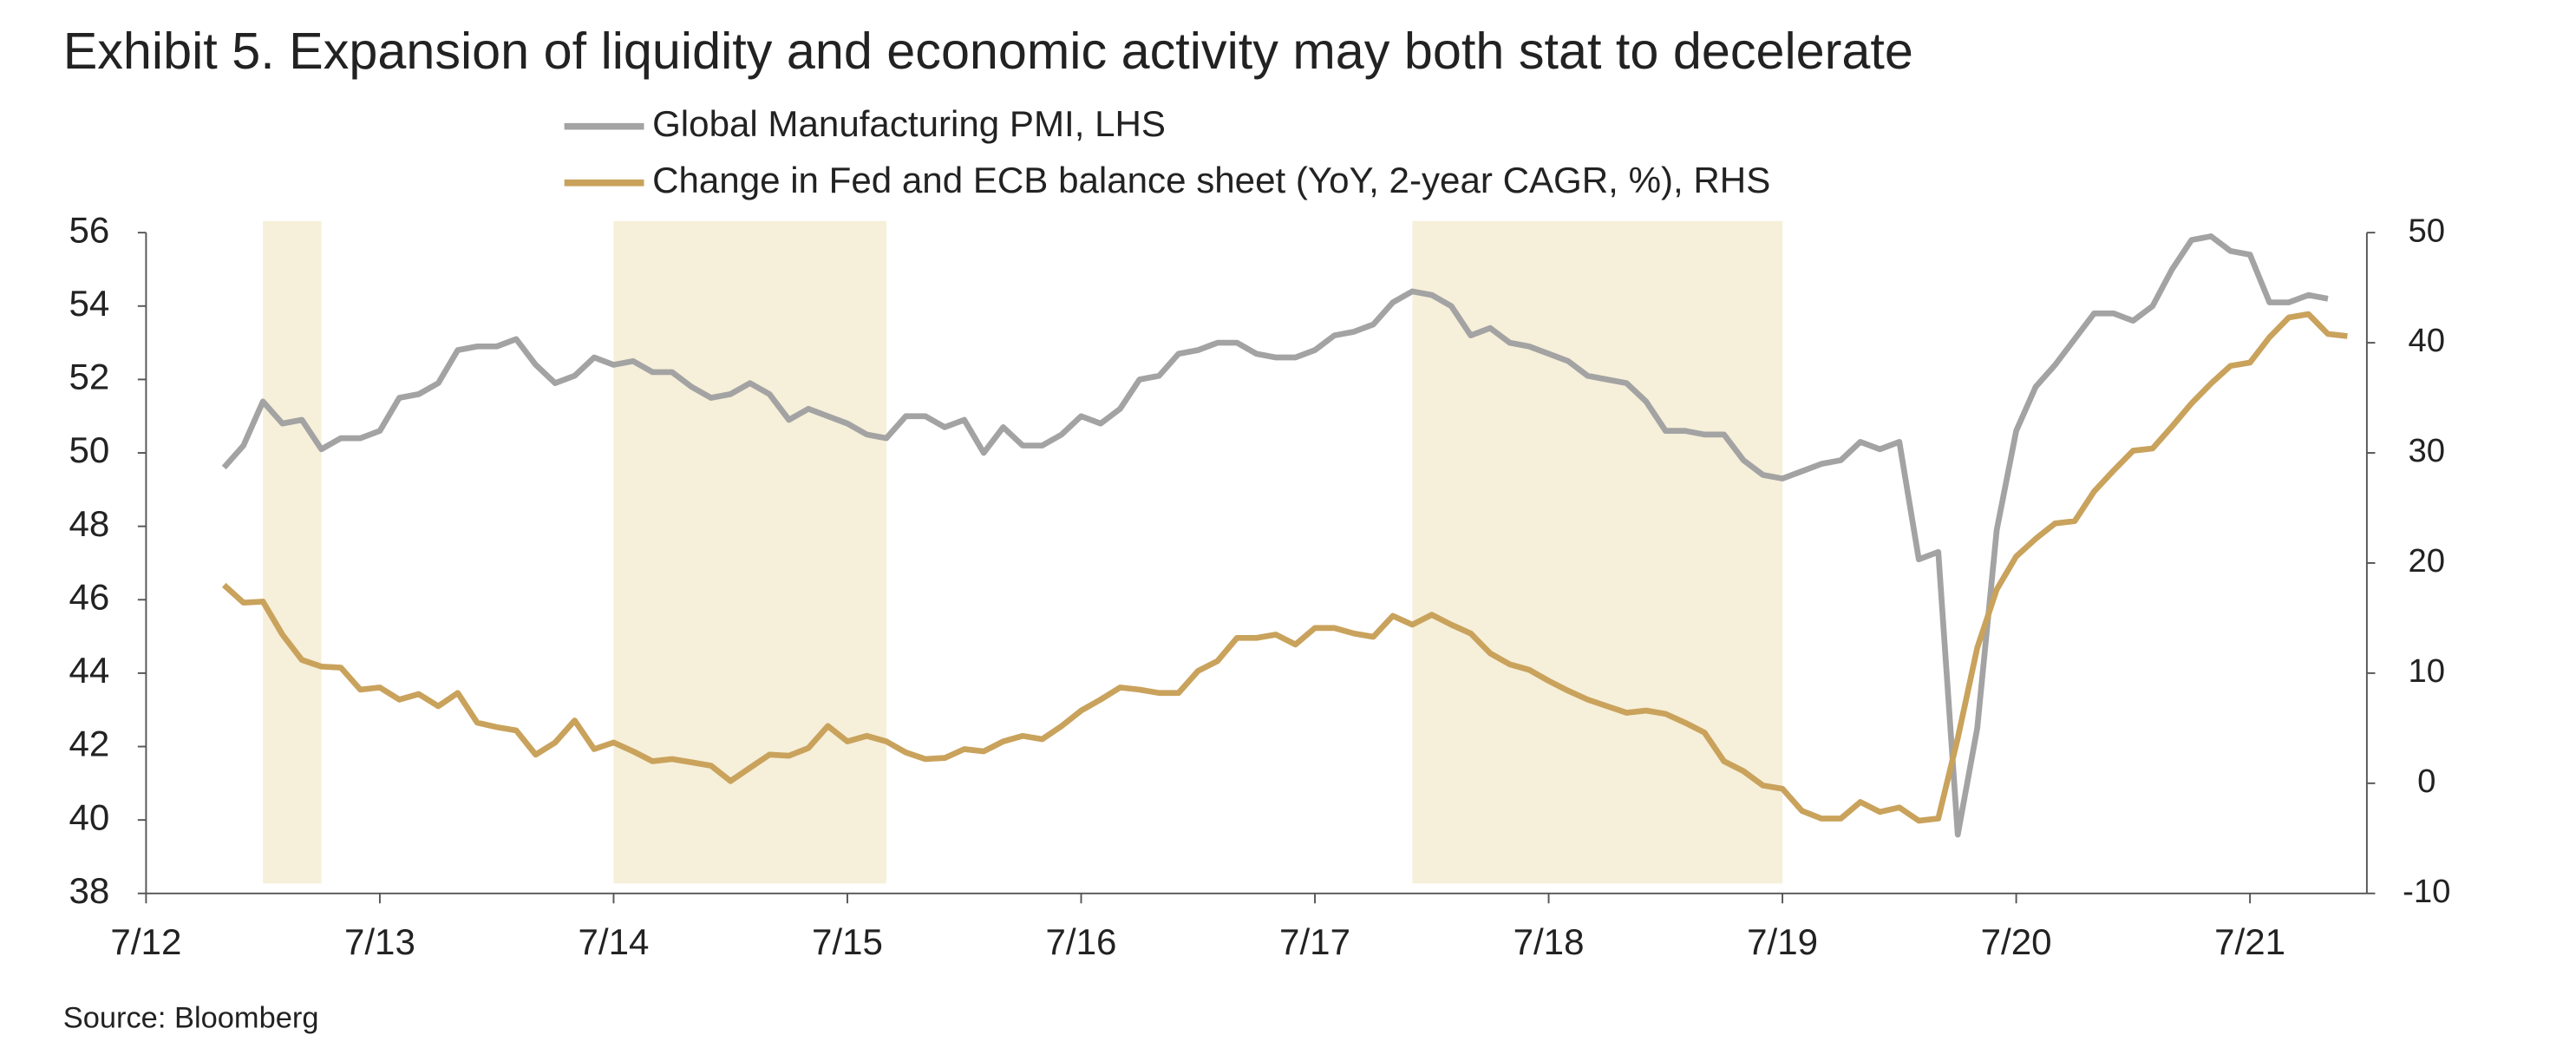  What do you see at coordinates (89, 523) in the screenshot?
I see `y-tick-label: 48` at bounding box center [89, 523].